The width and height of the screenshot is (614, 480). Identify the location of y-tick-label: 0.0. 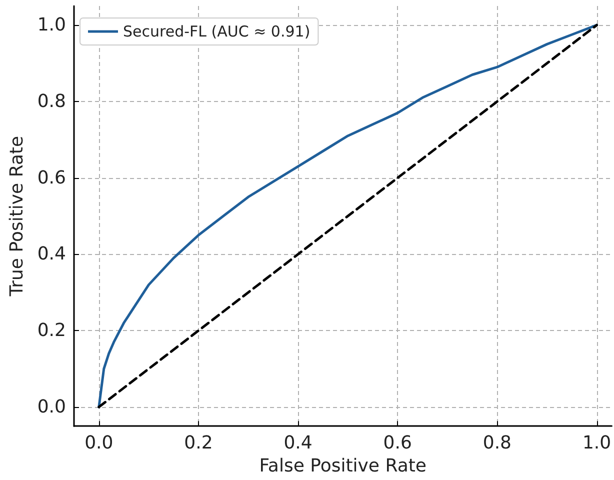
(51, 407).